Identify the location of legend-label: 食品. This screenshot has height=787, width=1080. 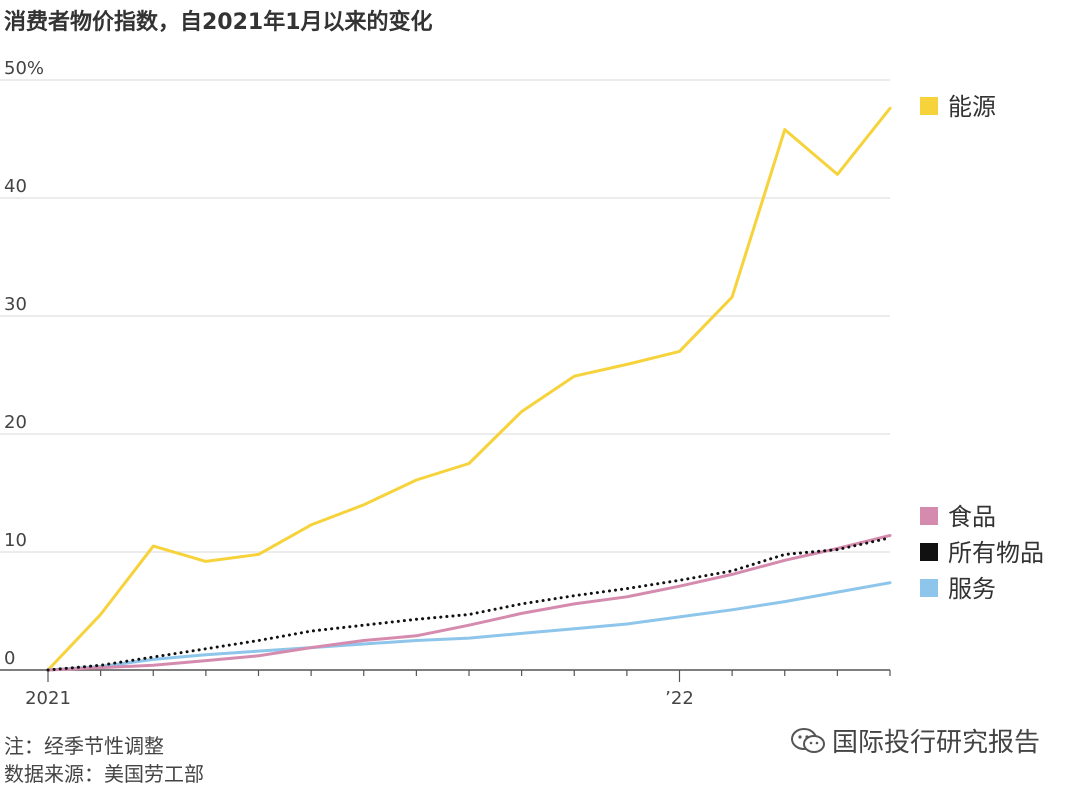
(972, 517).